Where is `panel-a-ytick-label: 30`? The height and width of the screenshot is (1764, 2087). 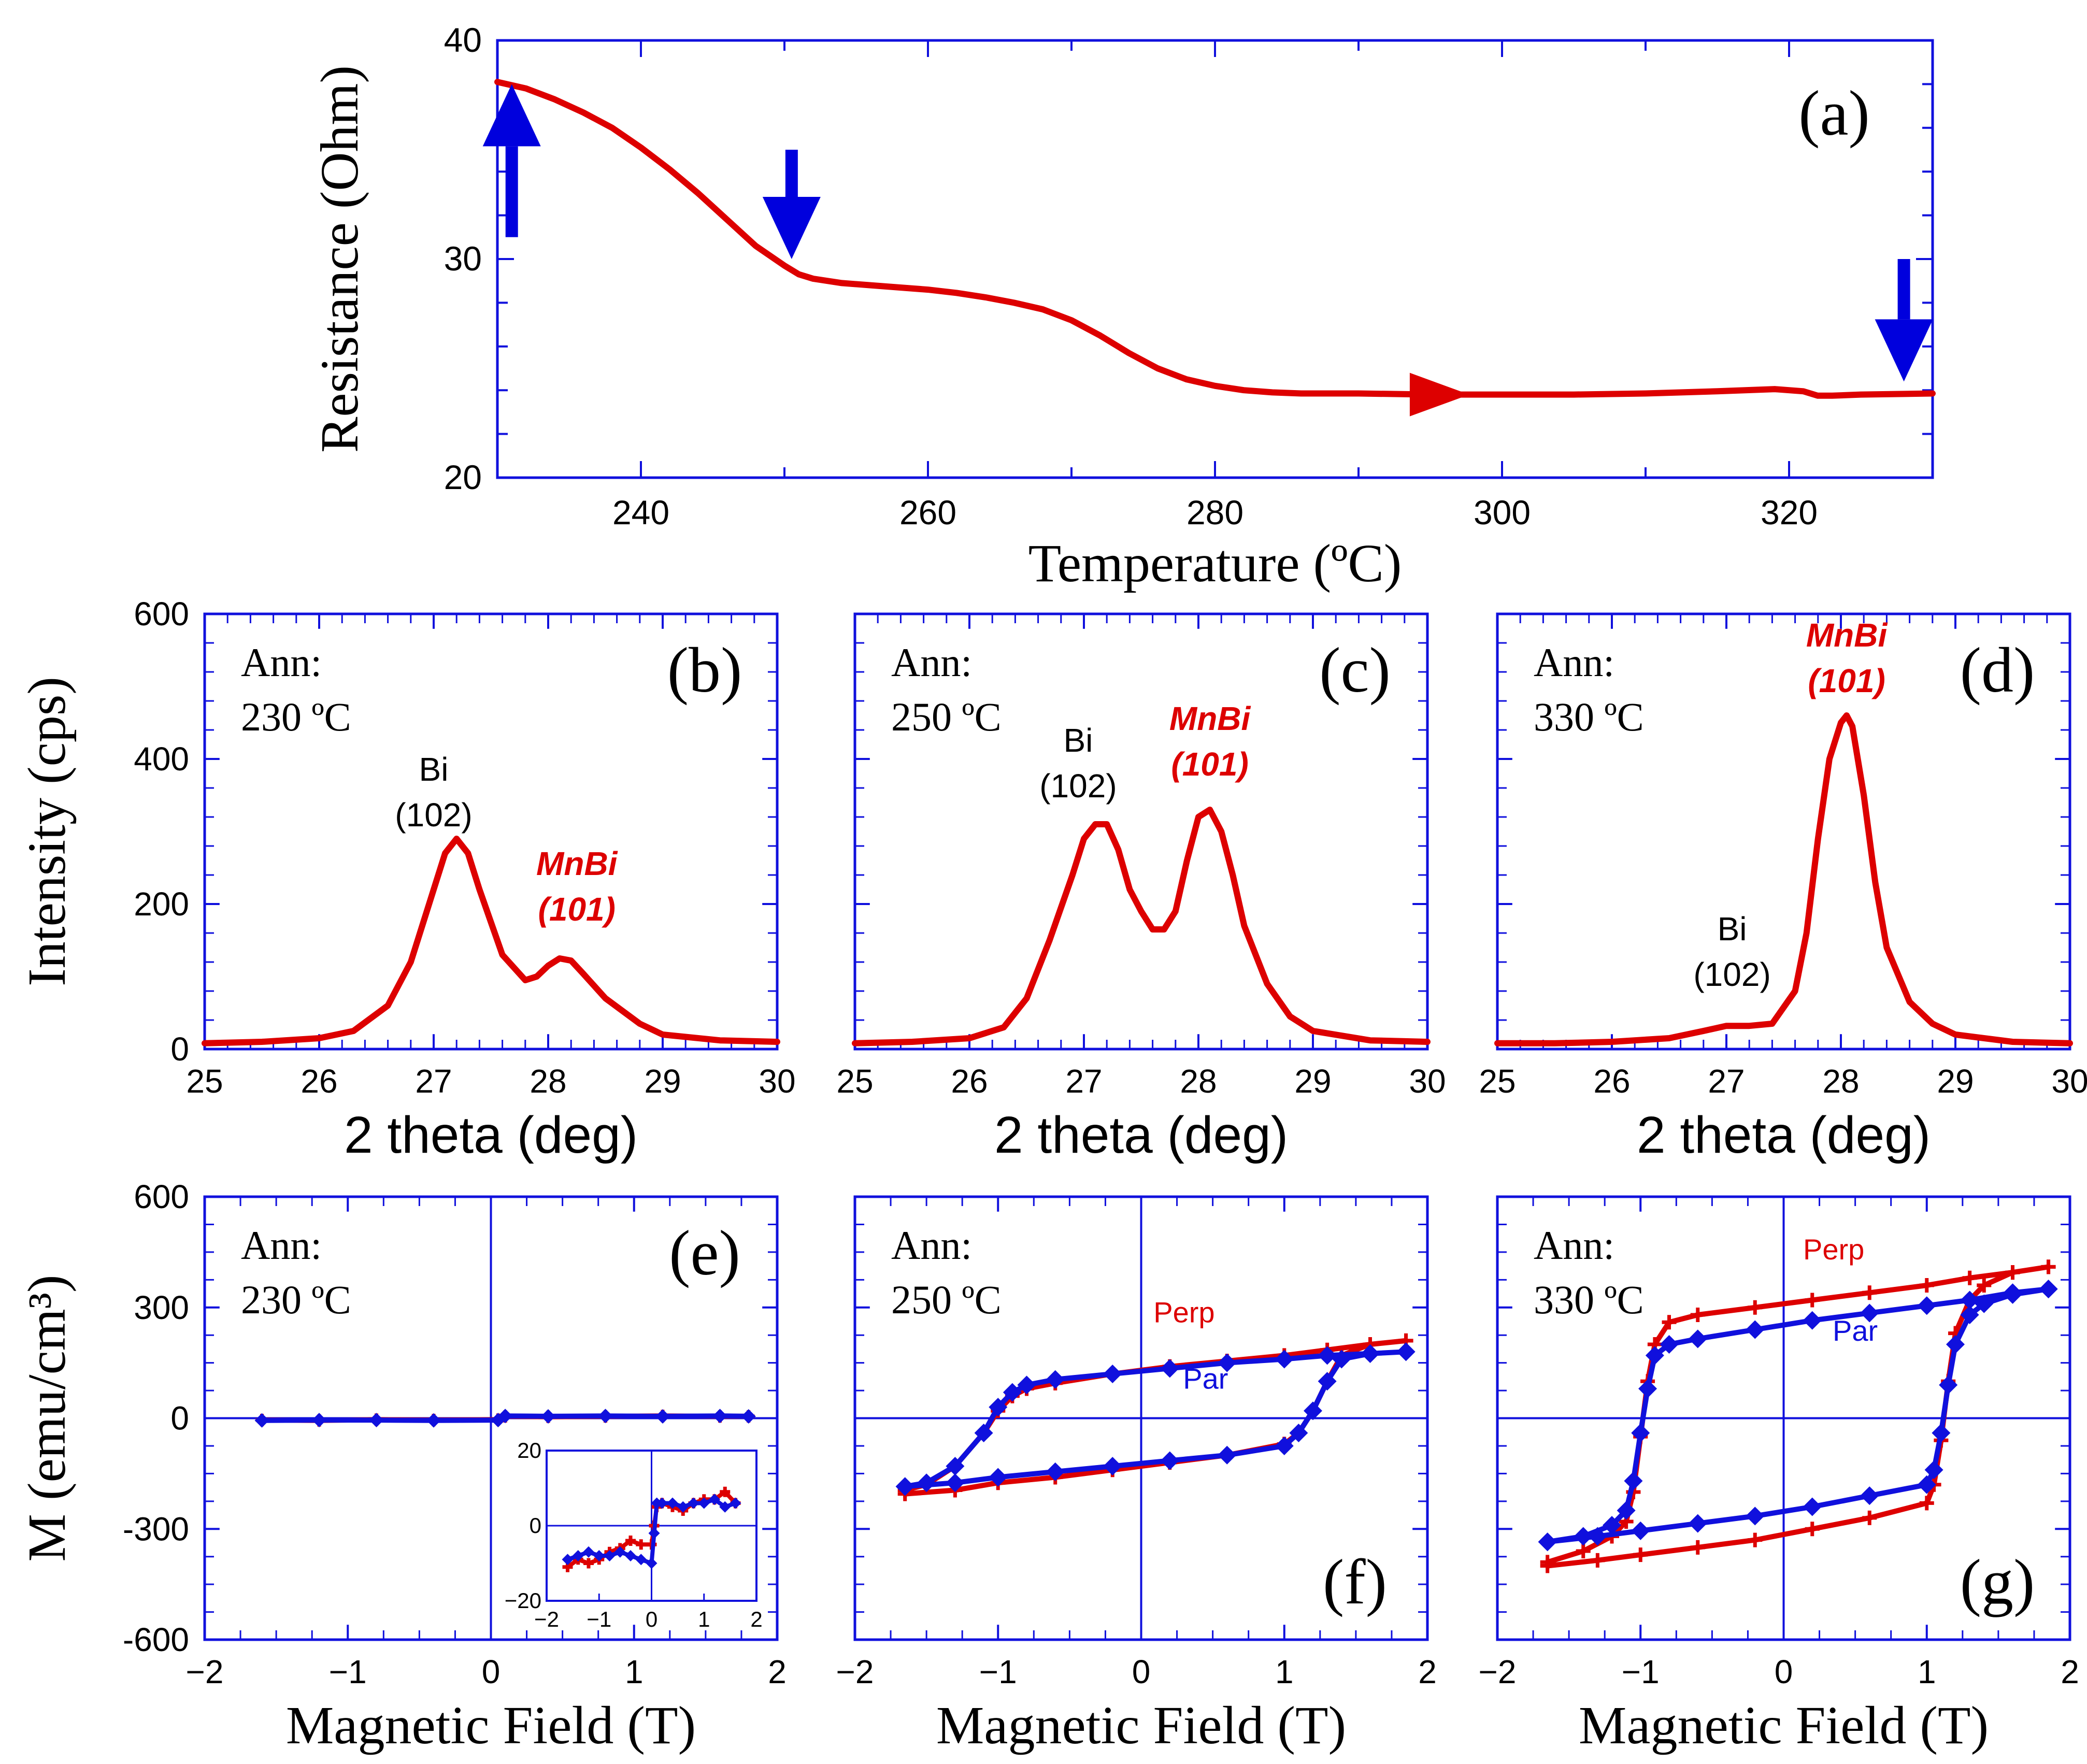
panel-a-ytick-label: 30 is located at coordinates (463, 258).